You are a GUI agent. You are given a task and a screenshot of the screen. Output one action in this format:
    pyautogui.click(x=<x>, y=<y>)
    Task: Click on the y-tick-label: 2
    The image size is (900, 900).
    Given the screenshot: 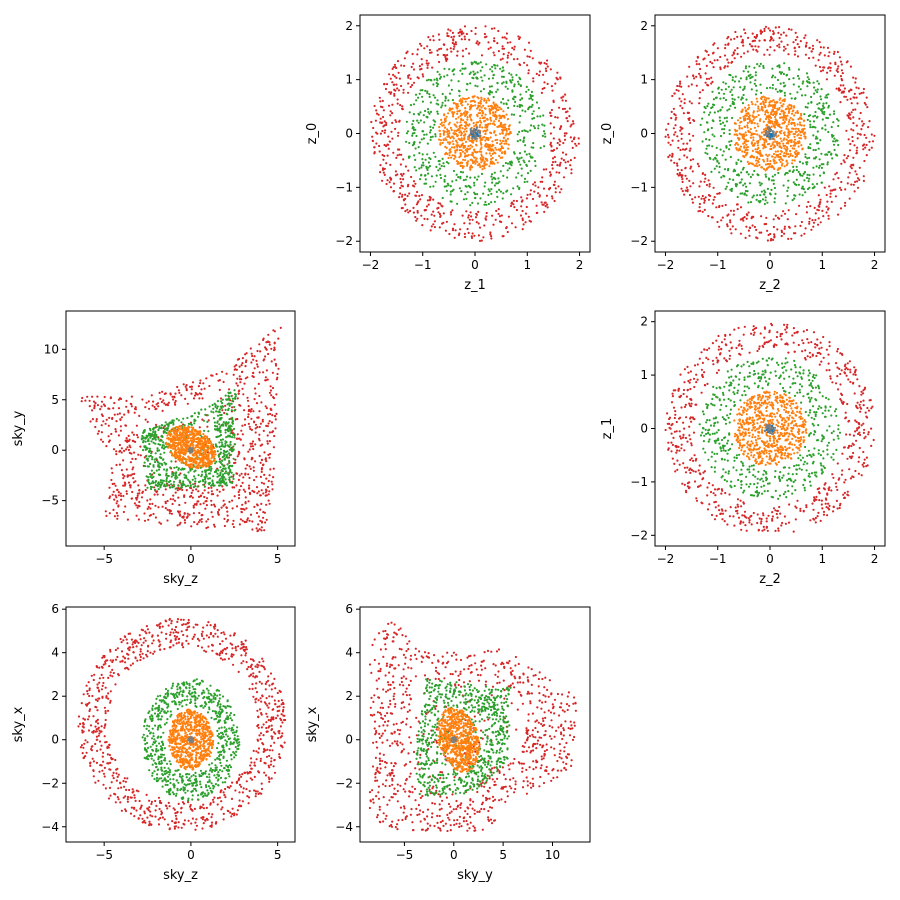 What is the action you would take?
    pyautogui.click(x=349, y=26)
    